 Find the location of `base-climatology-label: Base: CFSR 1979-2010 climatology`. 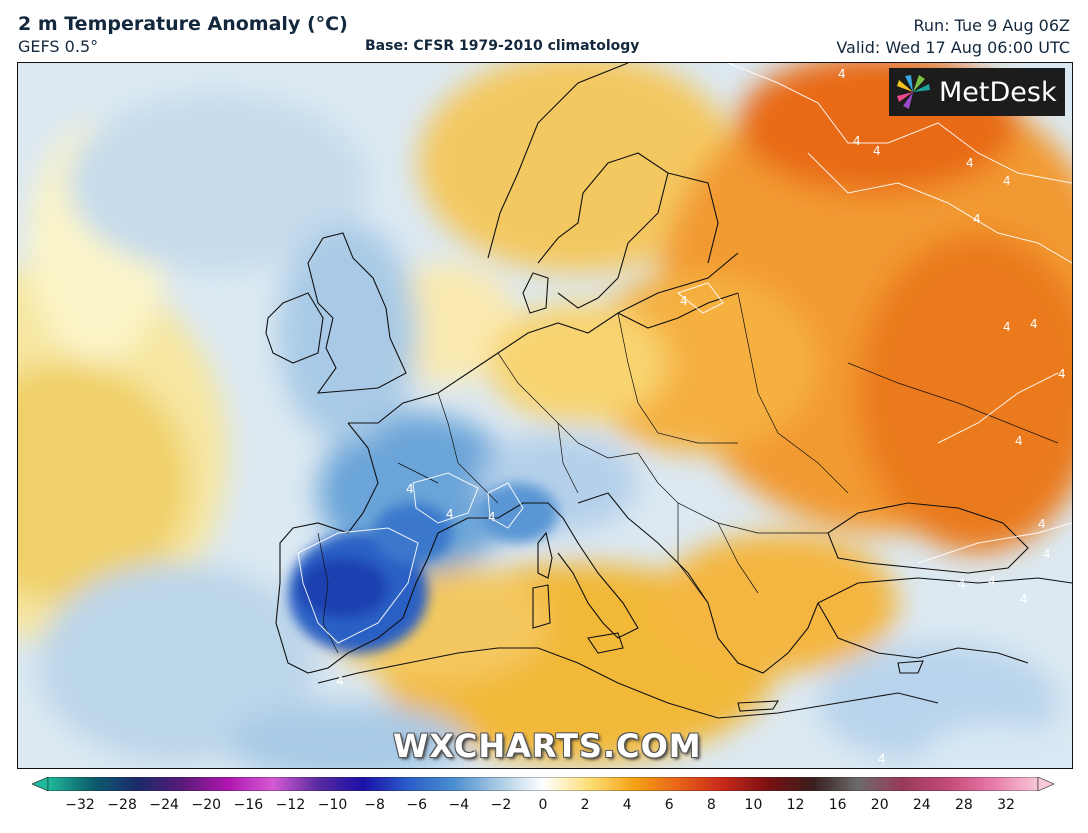

base-climatology-label: Base: CFSR 1979-2010 climatology is located at coordinates (502, 46).